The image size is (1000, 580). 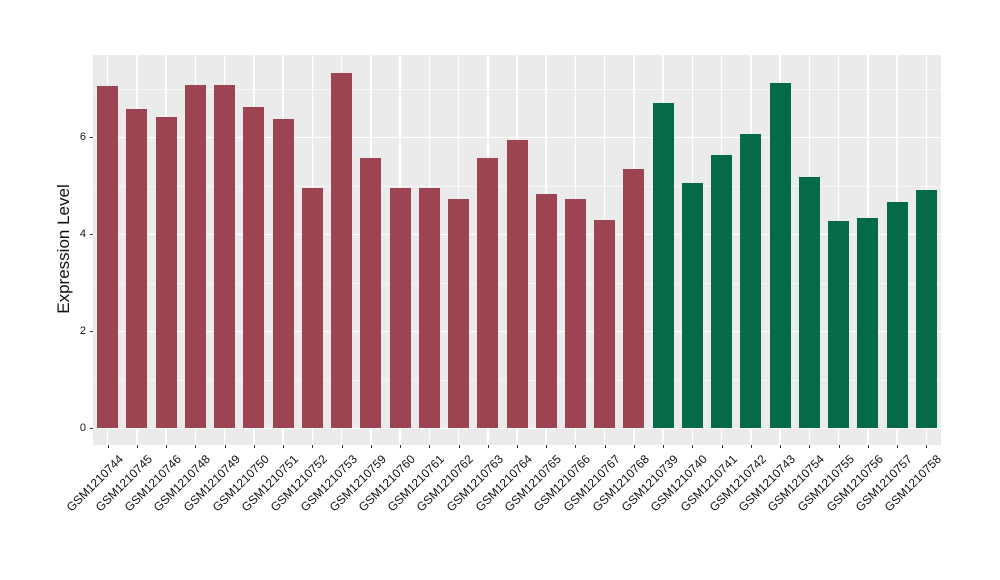 I want to click on bar-GSM1210755, so click(x=839, y=324).